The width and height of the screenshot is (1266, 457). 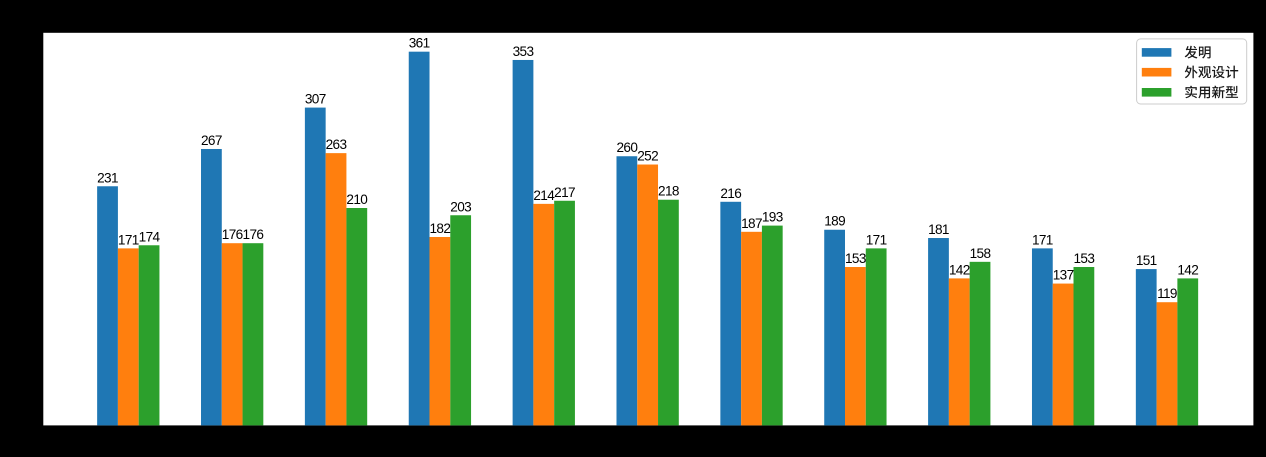 I want to click on svg-text: 231, so click(x=107, y=177).